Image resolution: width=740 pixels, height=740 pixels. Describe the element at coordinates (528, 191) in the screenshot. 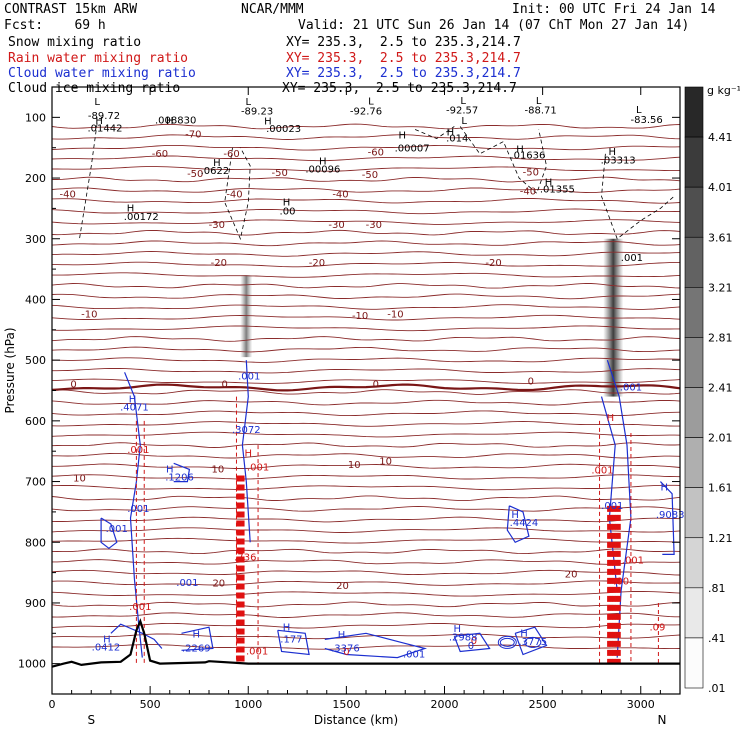

I see `isotherm-label-11: -40` at that location.